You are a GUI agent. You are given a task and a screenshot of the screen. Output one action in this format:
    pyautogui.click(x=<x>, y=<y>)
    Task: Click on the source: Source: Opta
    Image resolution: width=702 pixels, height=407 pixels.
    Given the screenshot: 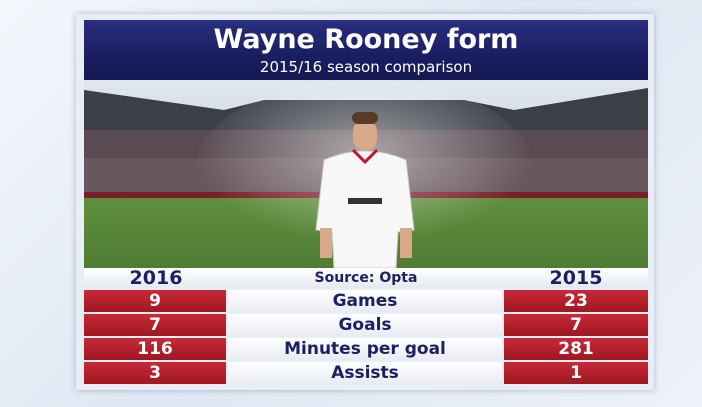 What is the action you would take?
    pyautogui.click(x=366, y=278)
    